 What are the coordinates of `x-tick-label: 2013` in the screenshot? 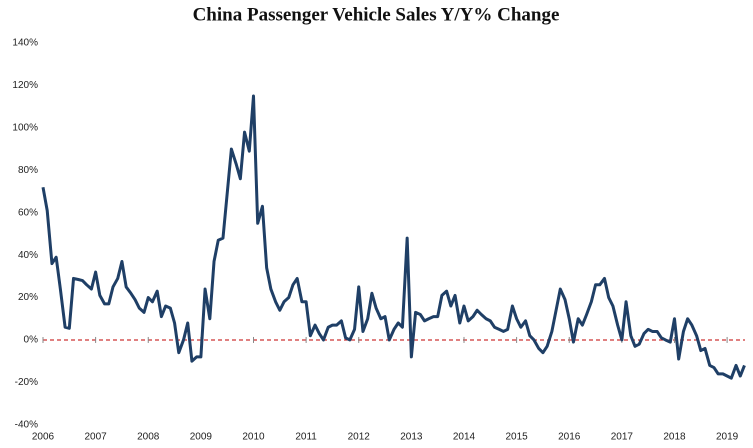 It's located at (411, 437).